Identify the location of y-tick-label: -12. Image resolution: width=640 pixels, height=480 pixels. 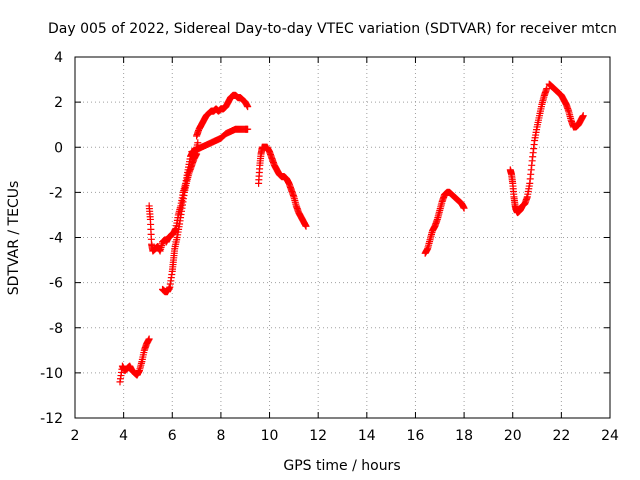
(51, 419).